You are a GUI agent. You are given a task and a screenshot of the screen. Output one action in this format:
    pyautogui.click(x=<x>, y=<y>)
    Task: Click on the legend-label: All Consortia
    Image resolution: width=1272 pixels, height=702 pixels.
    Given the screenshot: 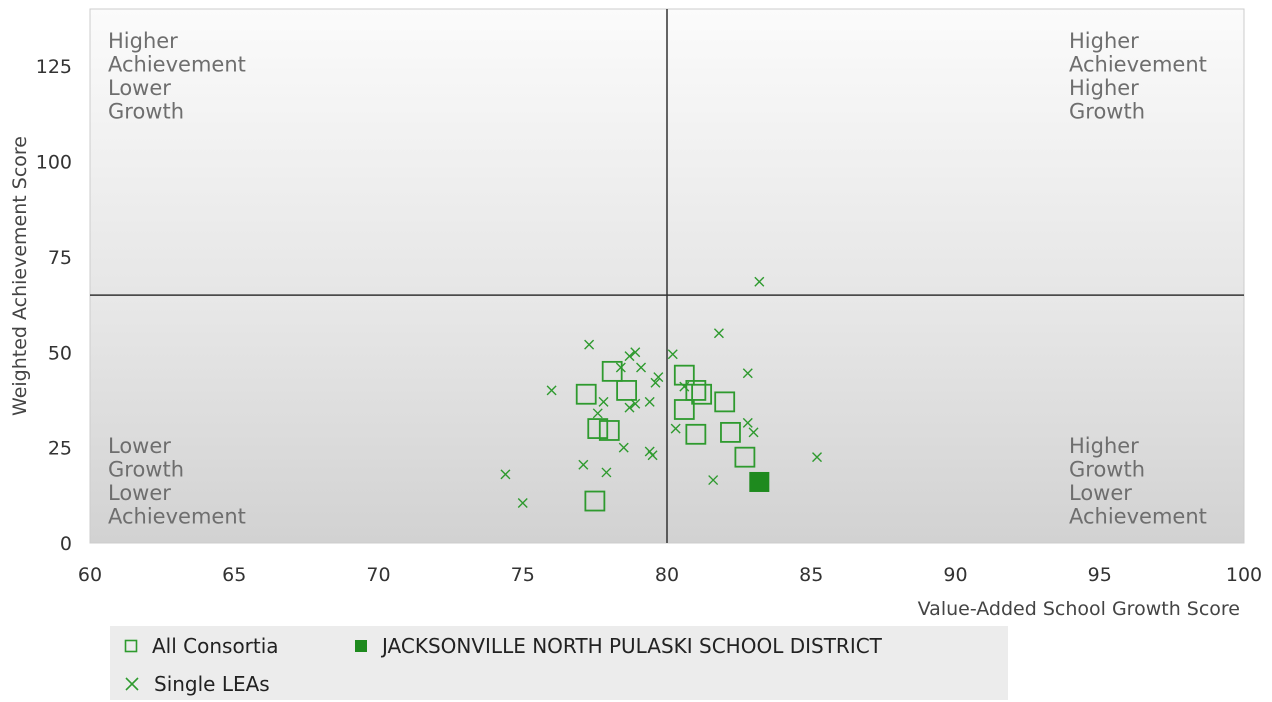 What is the action you would take?
    pyautogui.click(x=215, y=646)
    